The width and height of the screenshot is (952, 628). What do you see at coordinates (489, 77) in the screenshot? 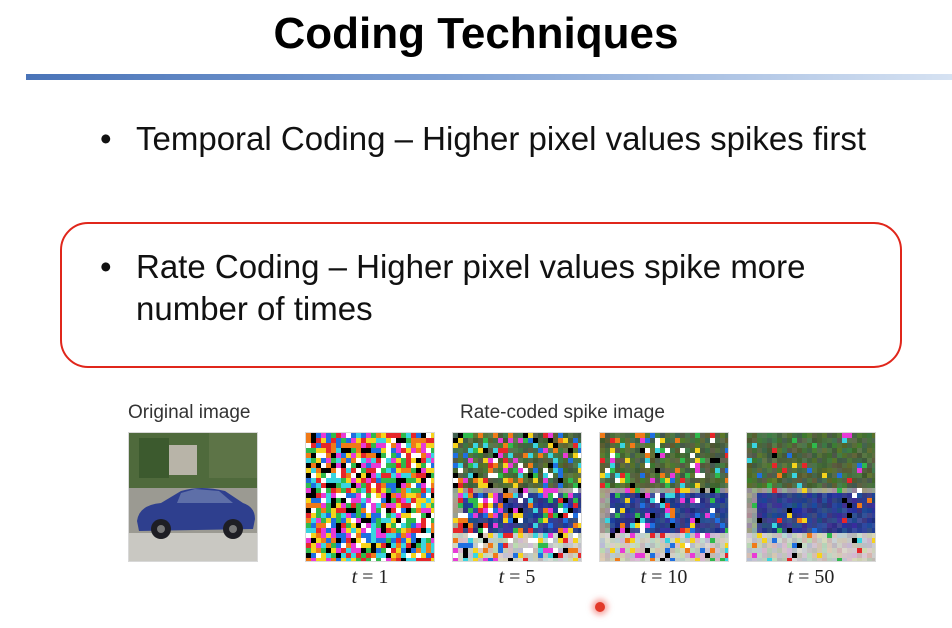
I see `title-underline-rule` at bounding box center [489, 77].